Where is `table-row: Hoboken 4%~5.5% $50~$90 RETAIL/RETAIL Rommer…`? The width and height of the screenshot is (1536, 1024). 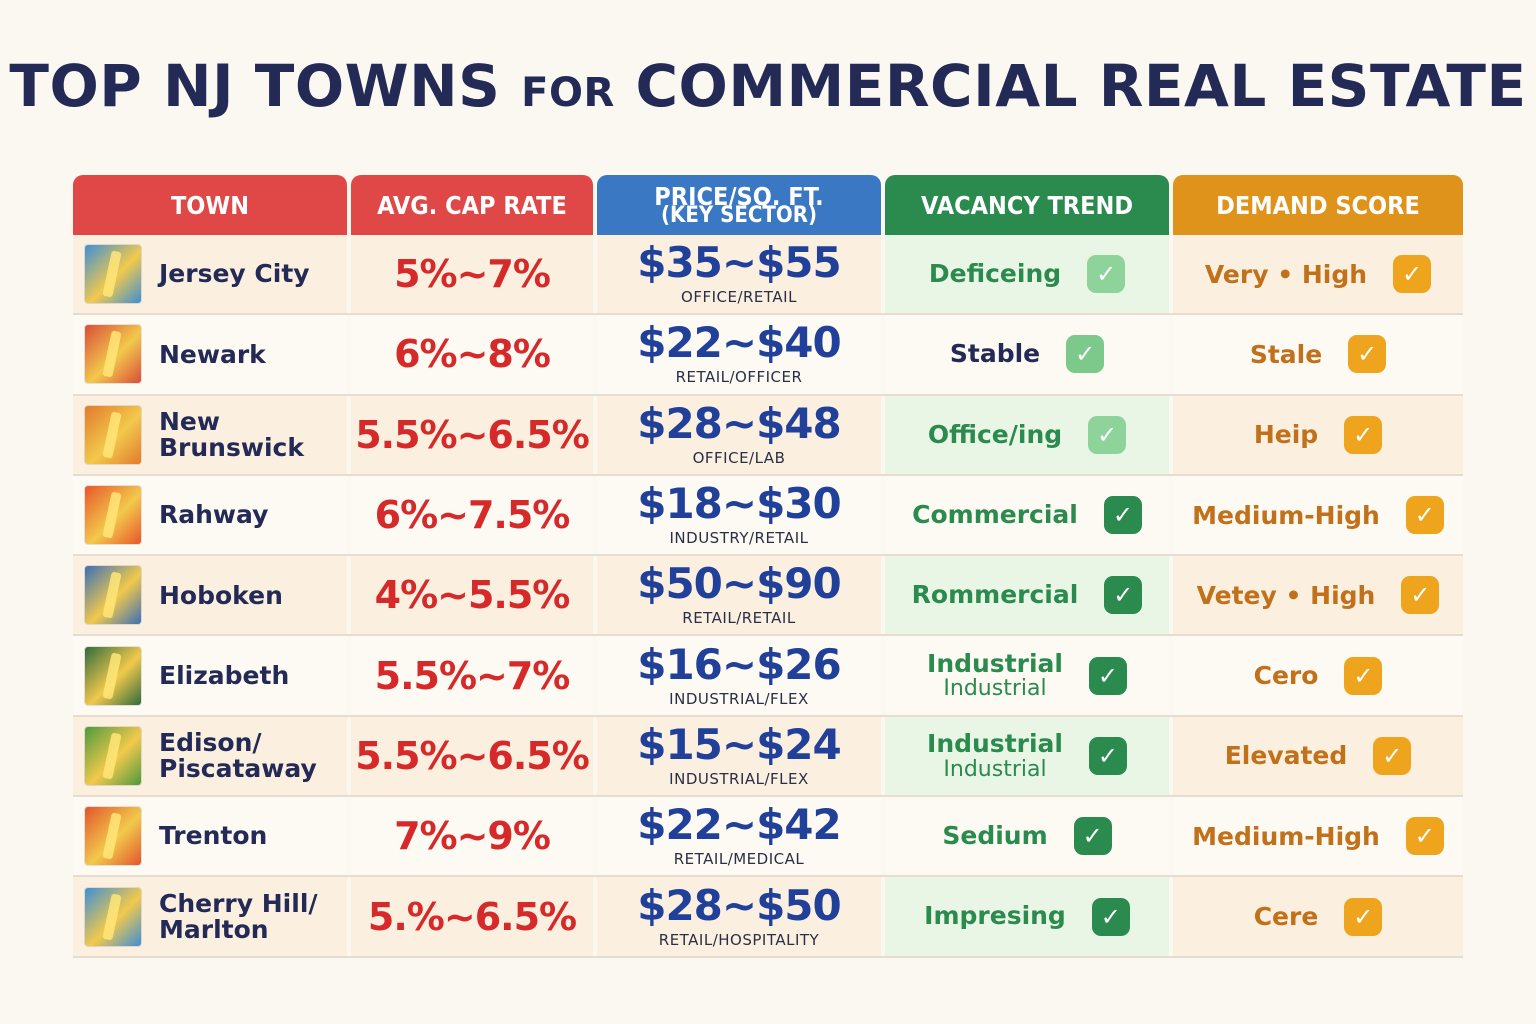
table-row: Hoboken 4%~5.5% $50~$90 RETAIL/RETAIL Rommer… is located at coordinates (768, 596).